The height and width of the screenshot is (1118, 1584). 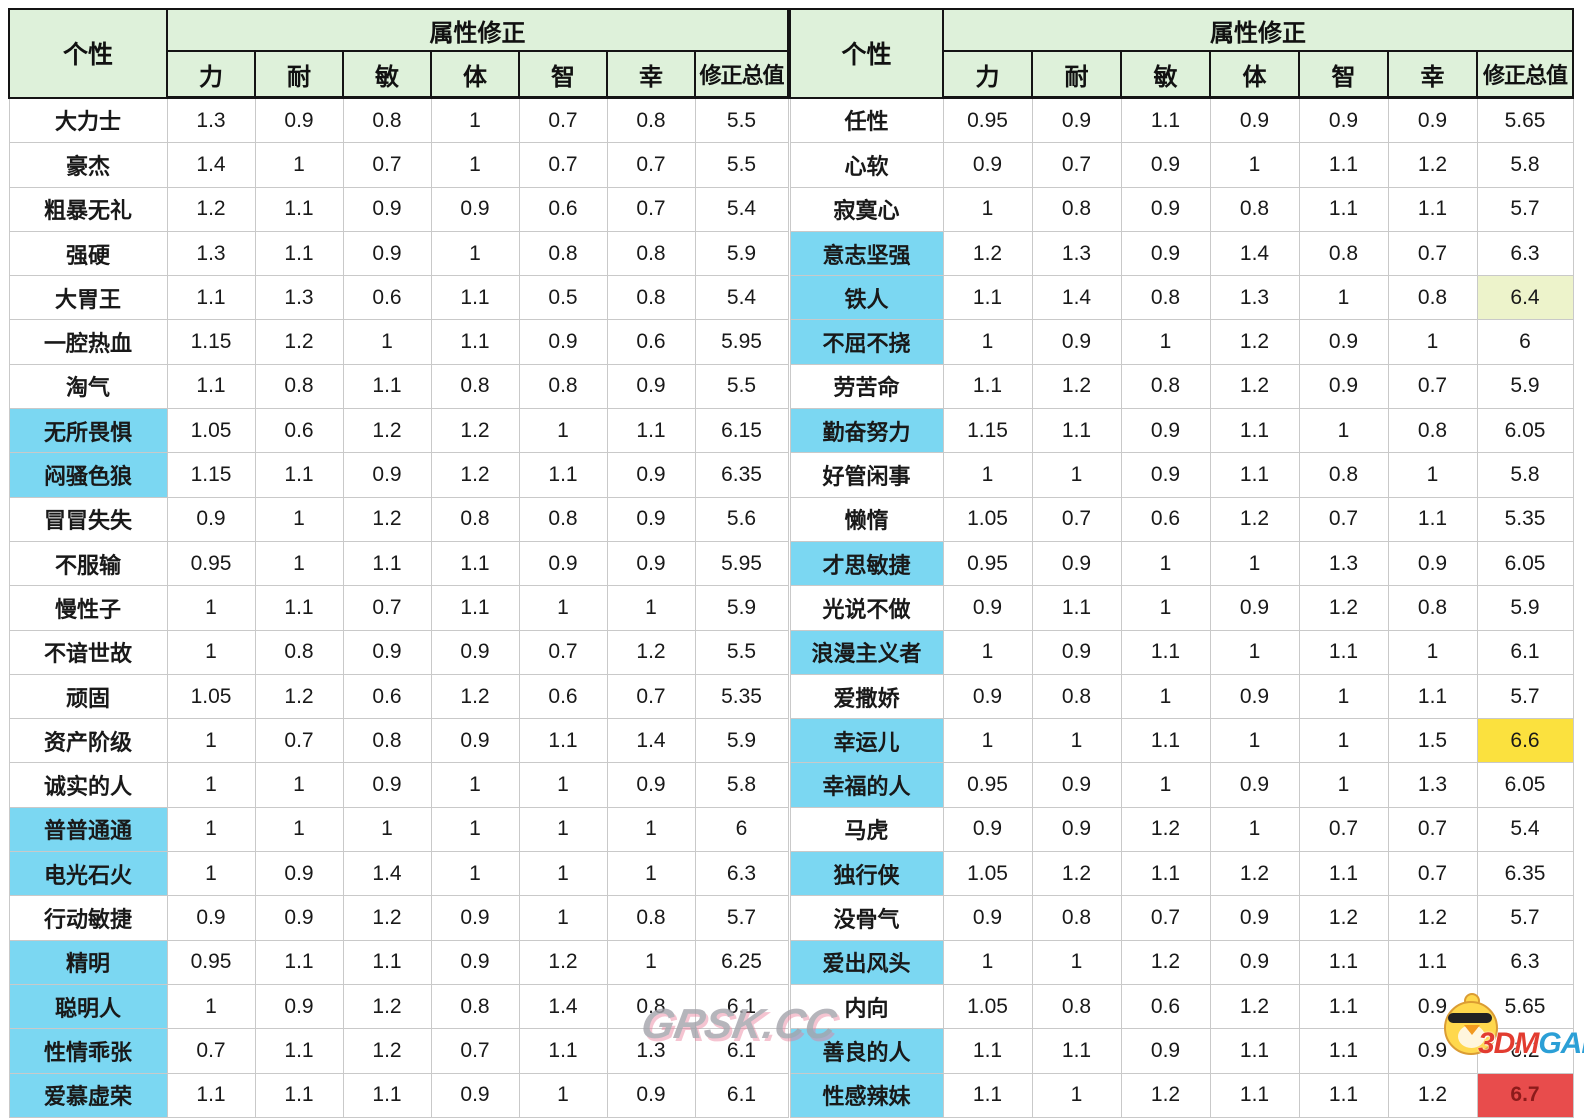 I want to click on total-cell: 5.7, so click(x=1525, y=918).